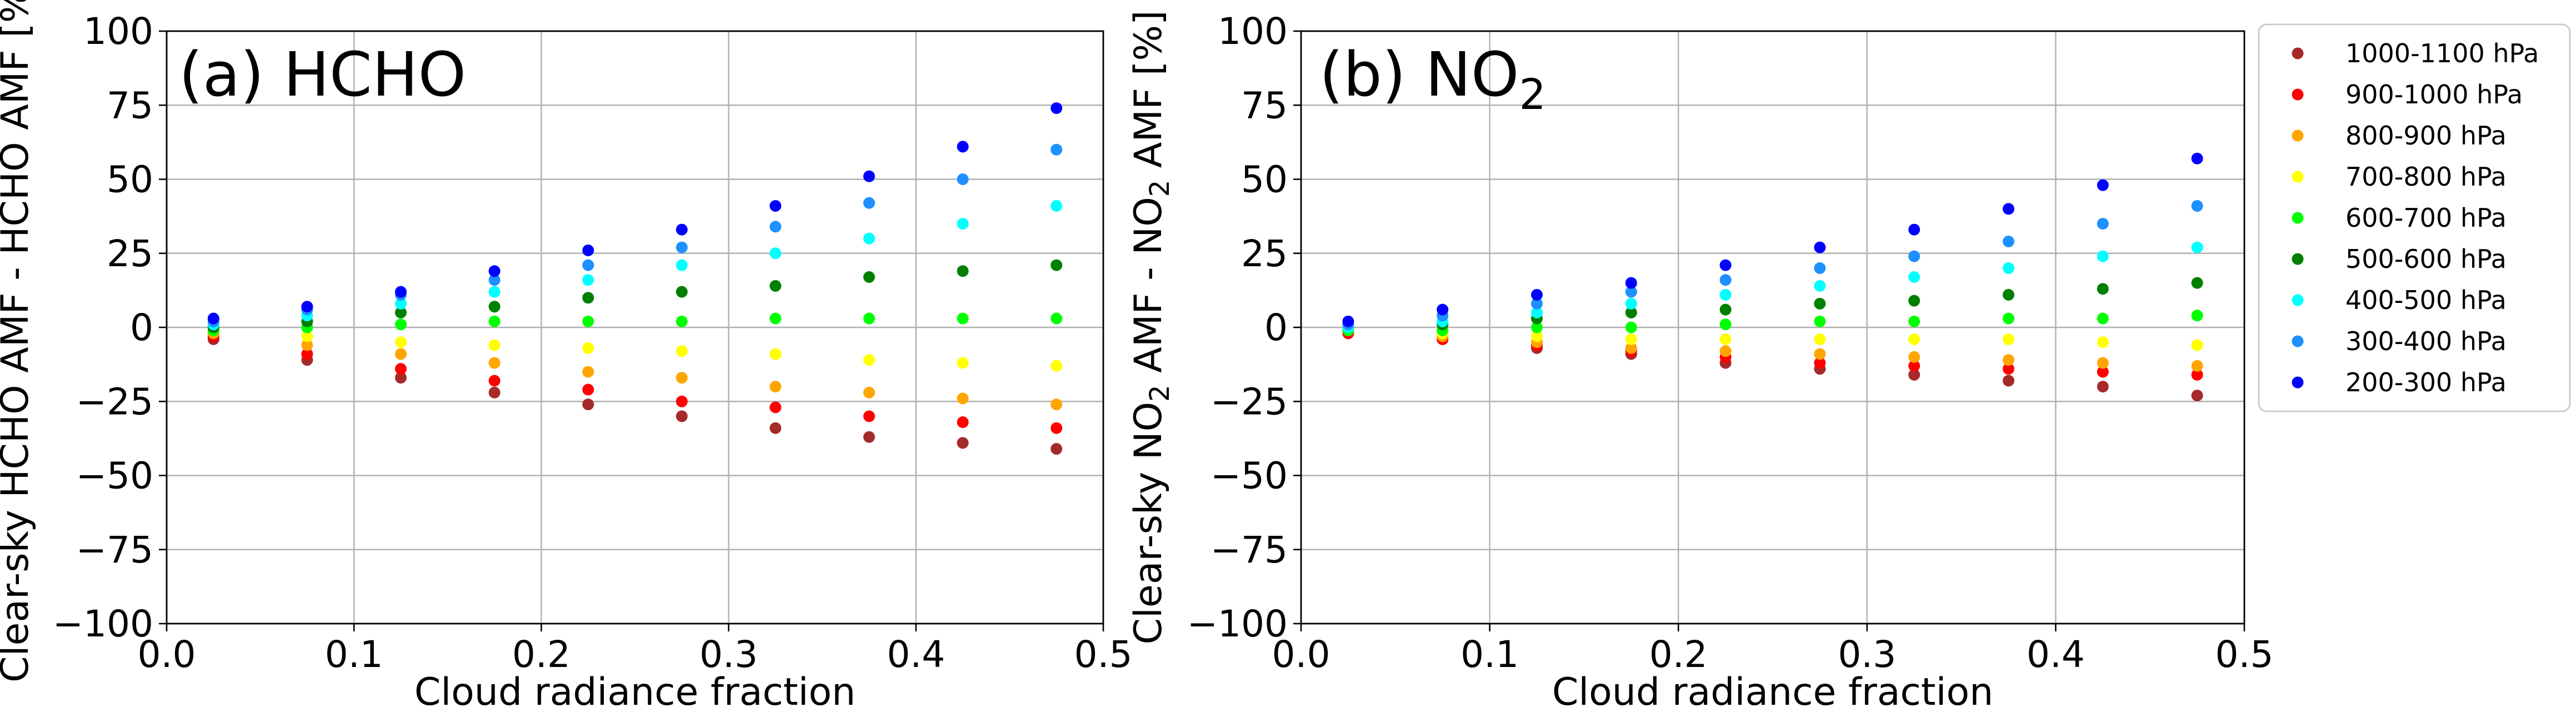 The height and width of the screenshot is (717, 2576). What do you see at coordinates (1149, 95) in the screenshot?
I see `y-axis-label-part: AMF [%]` at bounding box center [1149, 95].